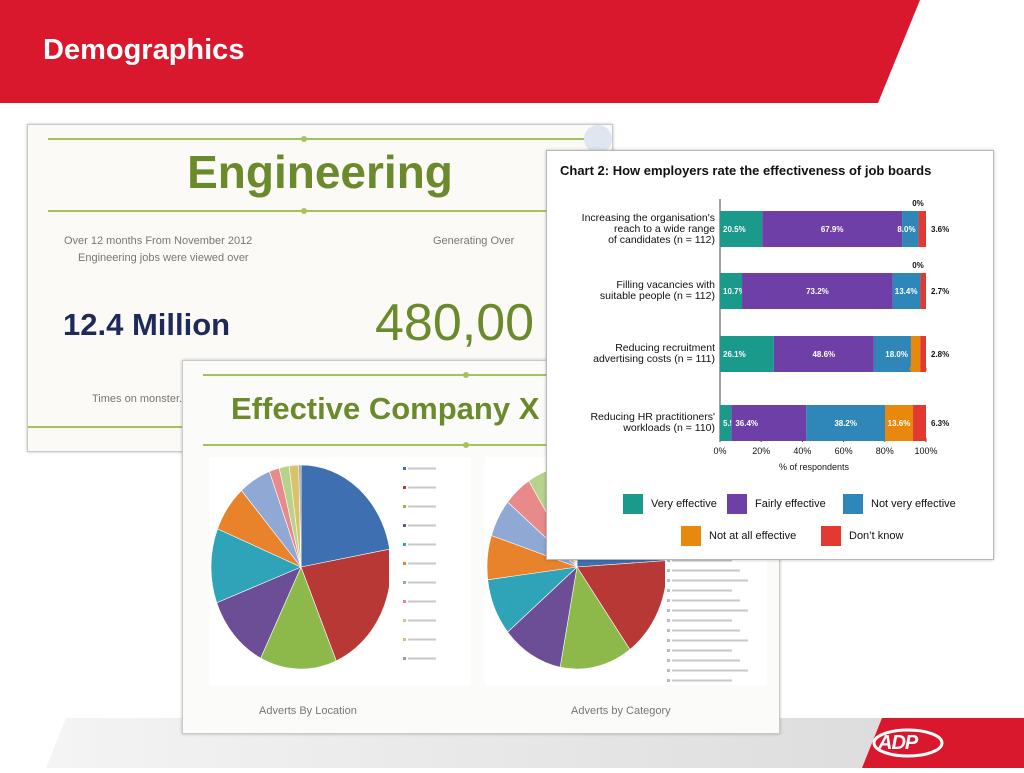 Image resolution: width=1024 pixels, height=773 pixels. What do you see at coordinates (460, 51) in the screenshot?
I see `header-banner` at bounding box center [460, 51].